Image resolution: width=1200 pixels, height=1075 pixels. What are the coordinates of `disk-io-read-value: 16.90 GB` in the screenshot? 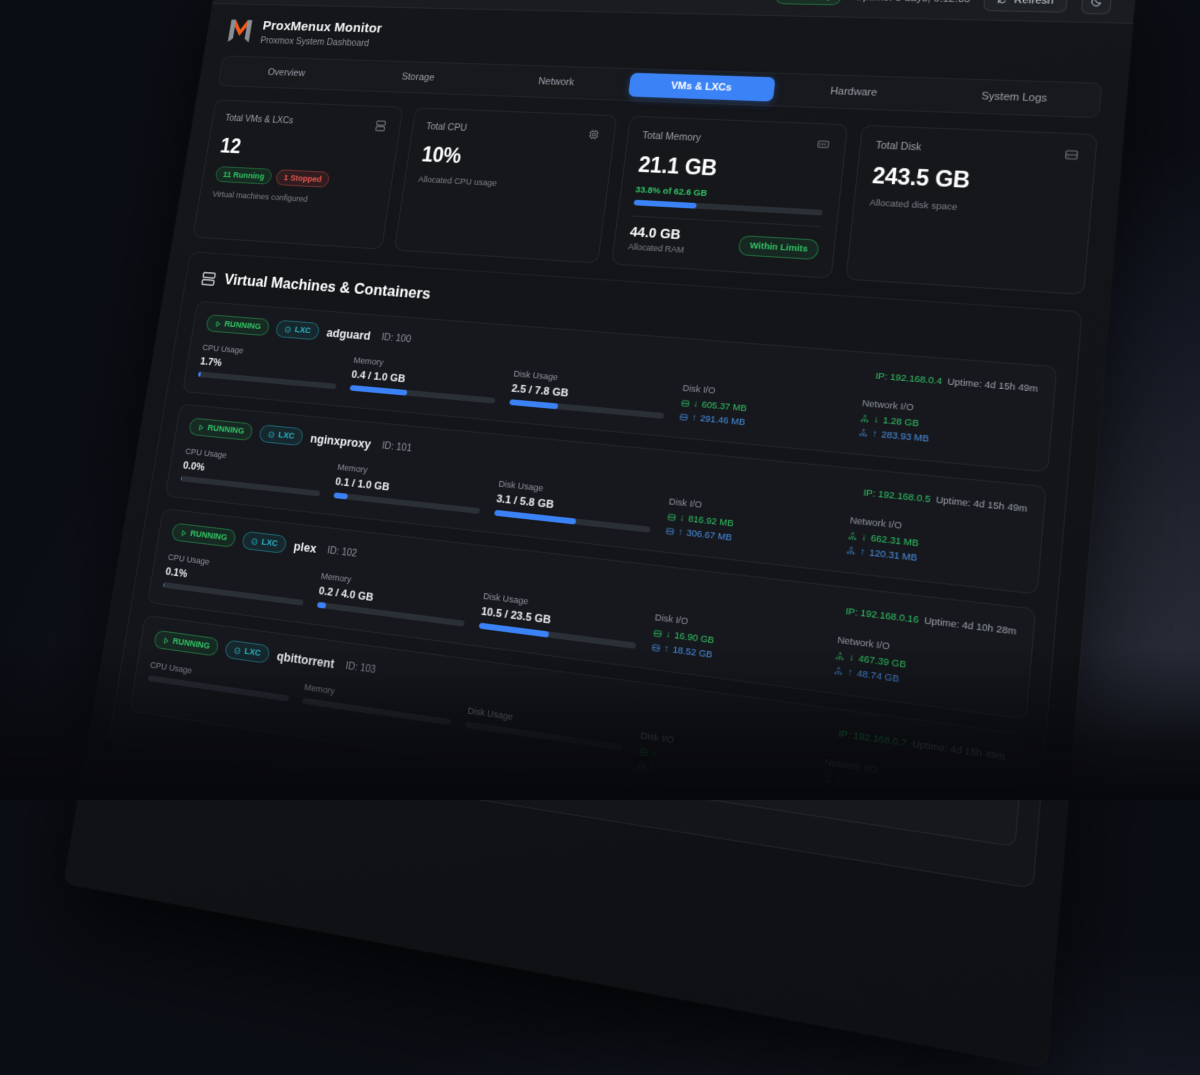 It's located at (694, 638).